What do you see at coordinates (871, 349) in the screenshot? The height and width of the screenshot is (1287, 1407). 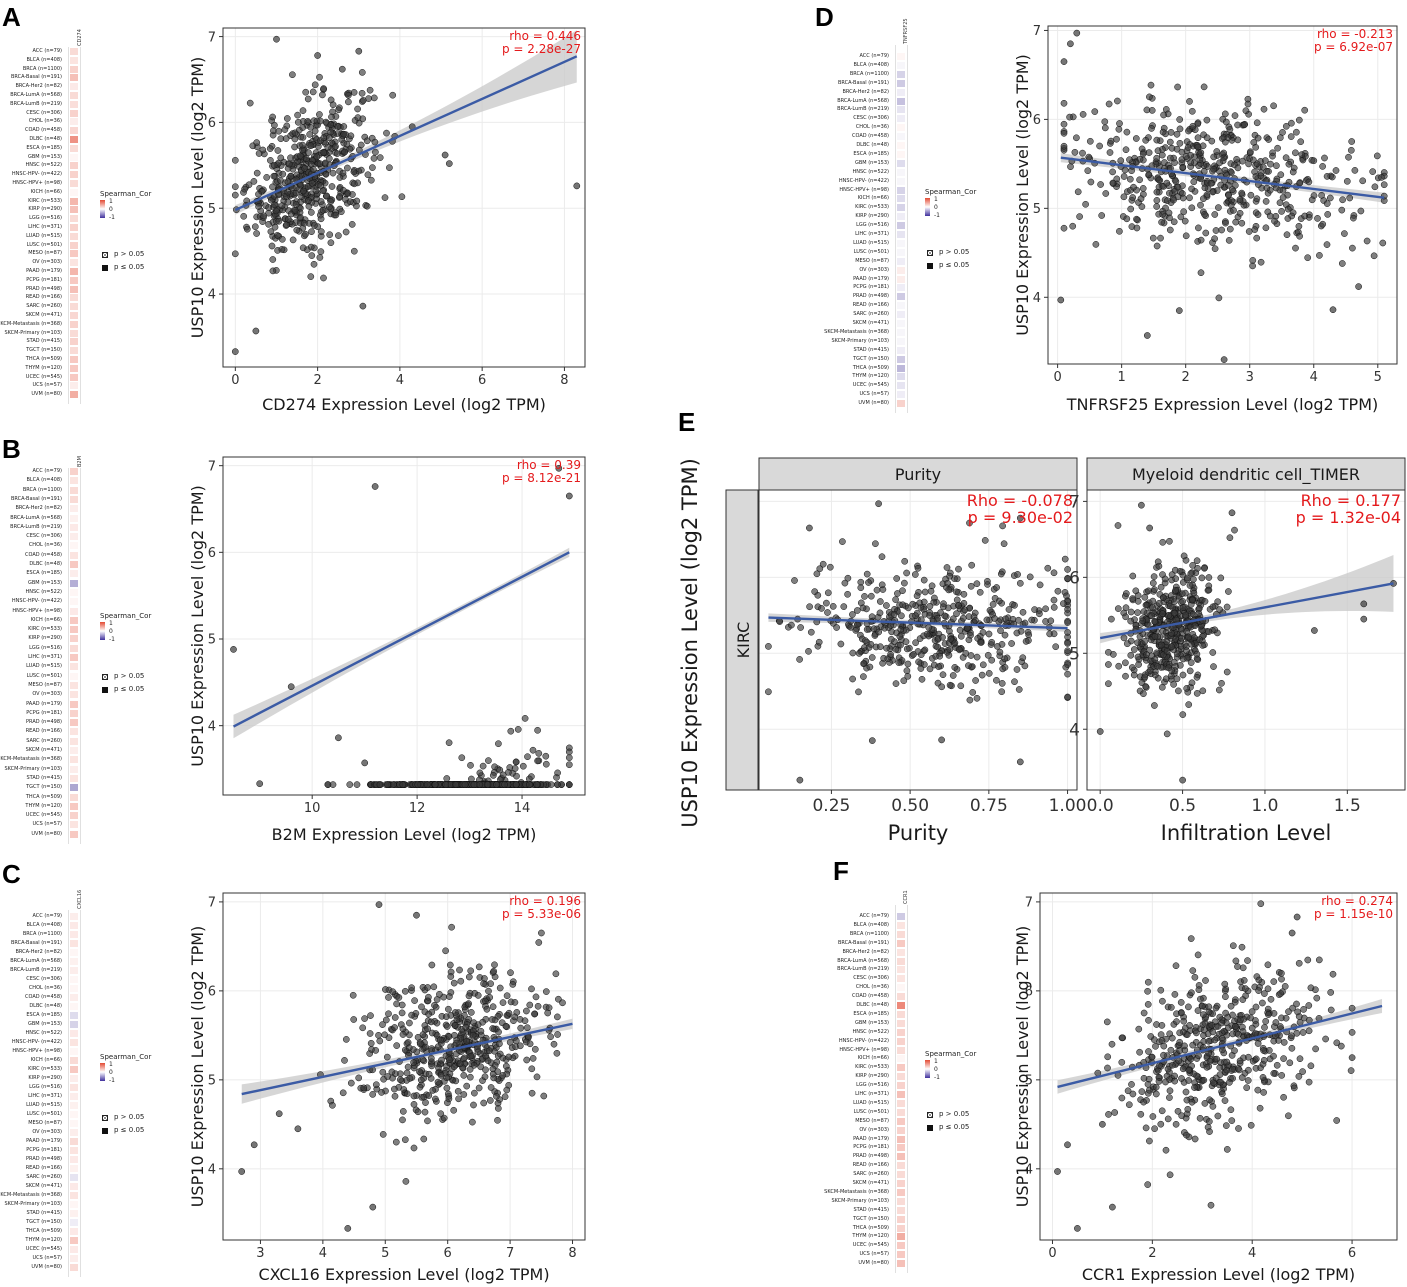 I see `cancer-type-label: STAD (n=415)` at bounding box center [871, 349].